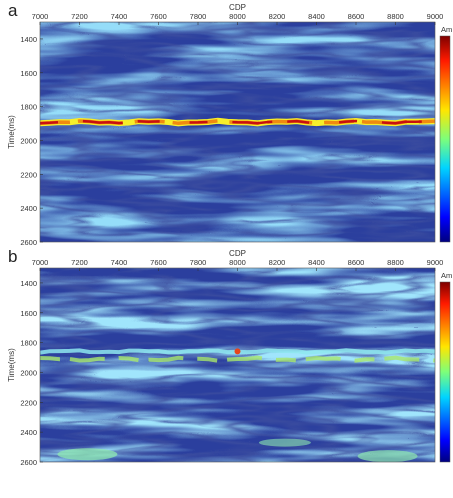 The width and height of the screenshot is (453, 498). Describe the element at coordinates (13, 10) in the screenshot. I see `panel-label: a` at that location.